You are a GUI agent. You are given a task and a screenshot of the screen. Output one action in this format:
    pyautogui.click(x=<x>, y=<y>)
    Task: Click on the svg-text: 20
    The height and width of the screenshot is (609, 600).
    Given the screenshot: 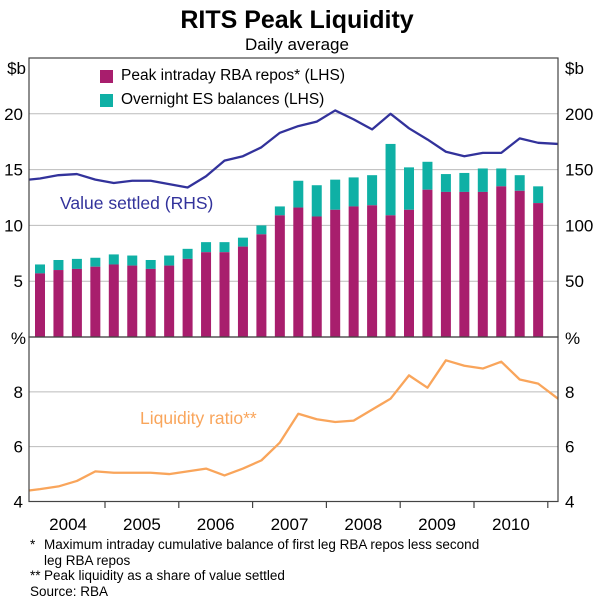 What is the action you would take?
    pyautogui.click(x=13, y=114)
    